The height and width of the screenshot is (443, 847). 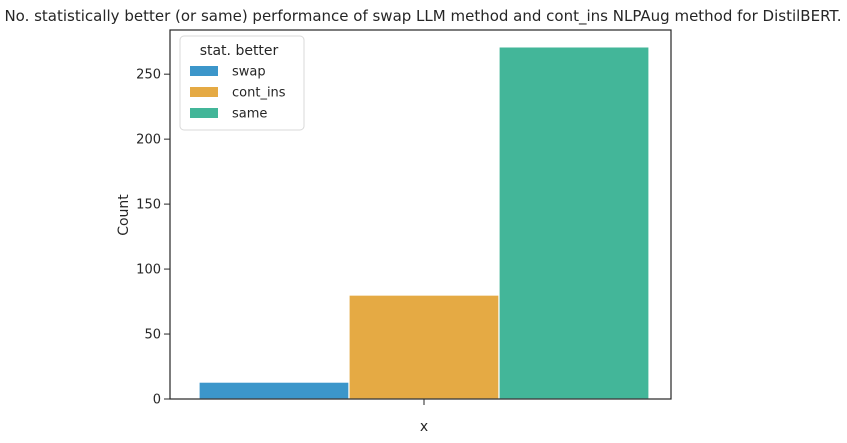 I want to click on legend-swatch-same, so click(x=204, y=113).